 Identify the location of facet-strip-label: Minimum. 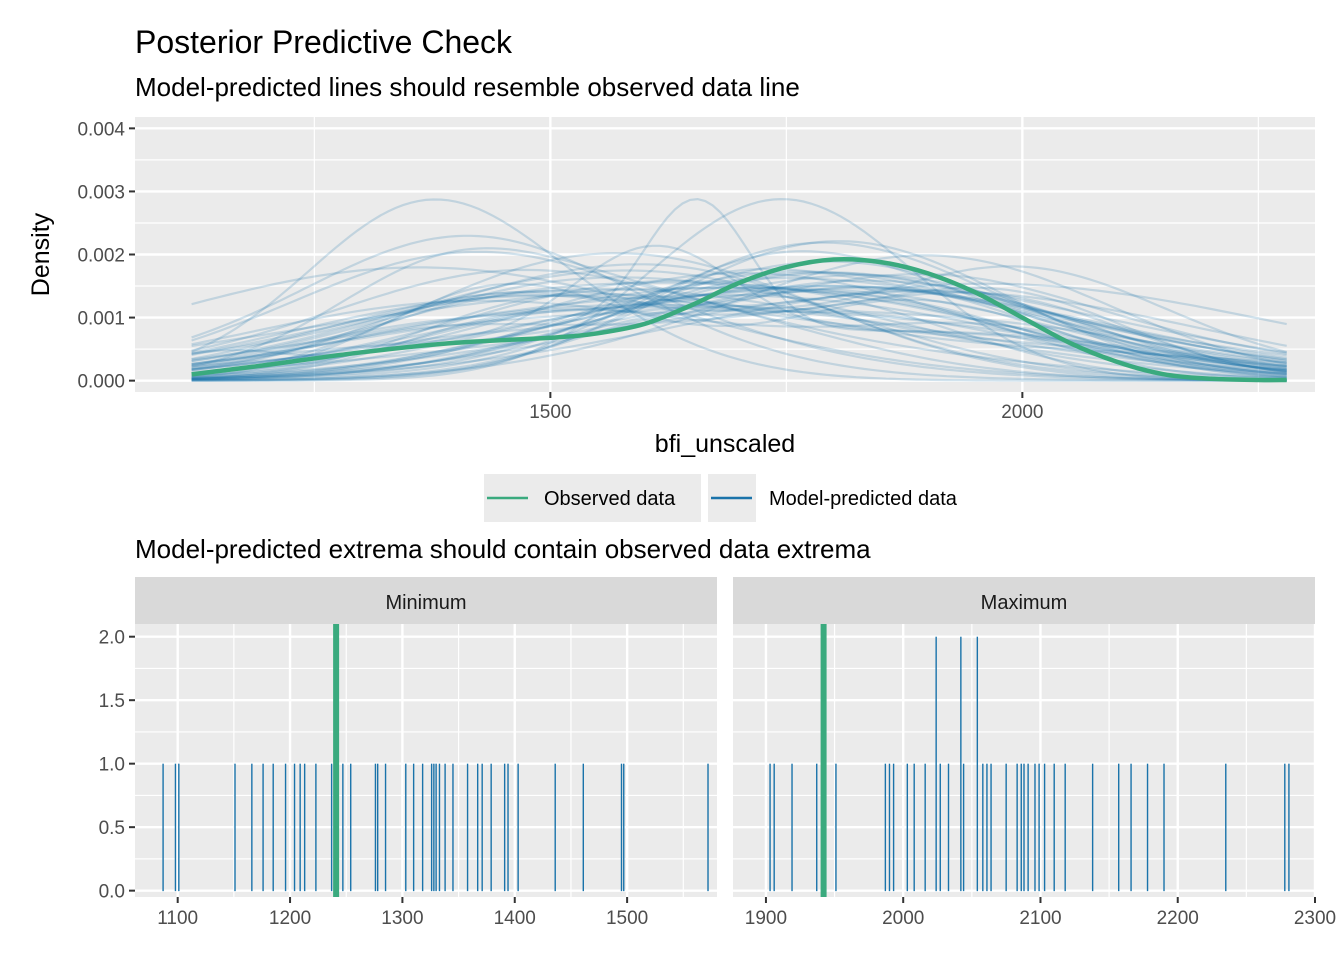
(425, 603).